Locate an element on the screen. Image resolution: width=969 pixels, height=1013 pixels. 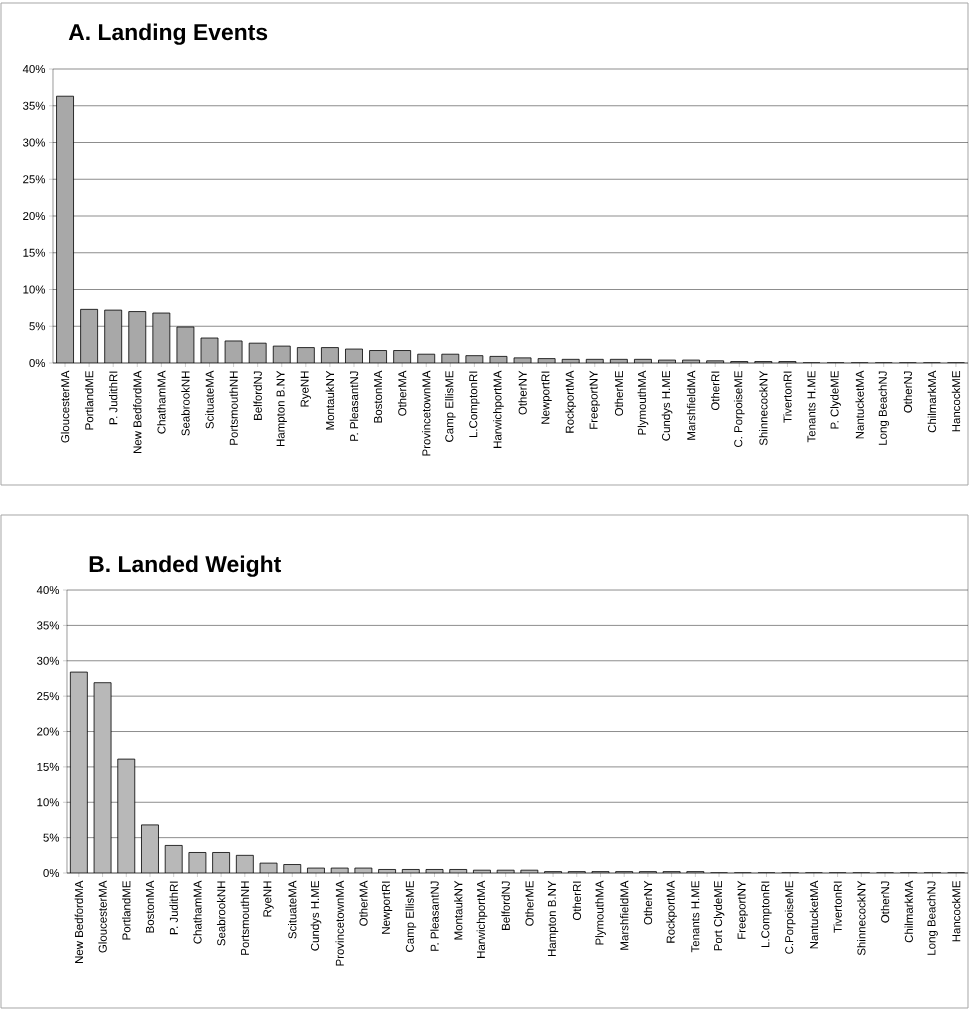
chart-title: B. Landed Weight is located at coordinates (185, 566).